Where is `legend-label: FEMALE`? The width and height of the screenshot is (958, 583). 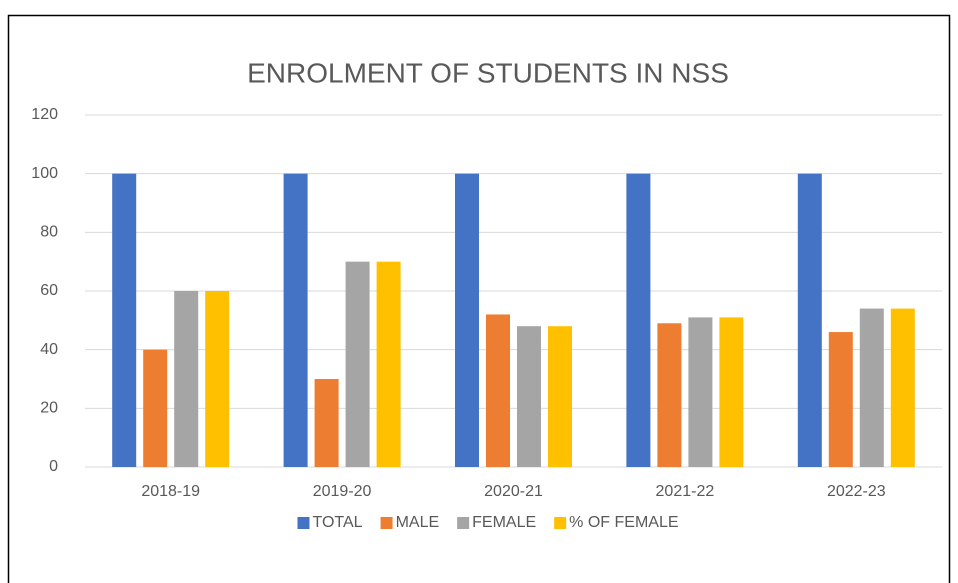 legend-label: FEMALE is located at coordinates (504, 522).